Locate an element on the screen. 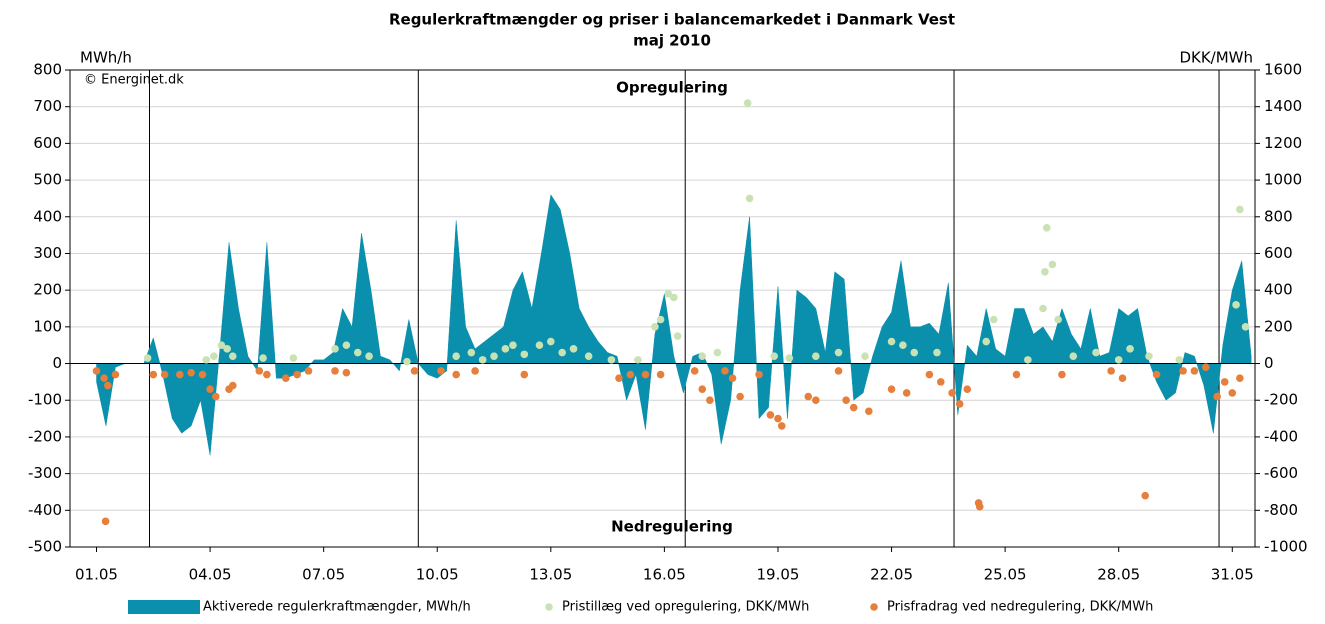  y-tick-label: 400 is located at coordinates (47, 216).